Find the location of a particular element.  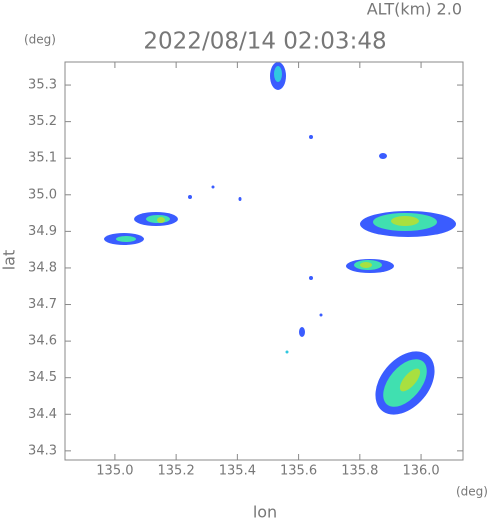

chart-subtitle: ALT(km) 2.0 is located at coordinates (414, 9).